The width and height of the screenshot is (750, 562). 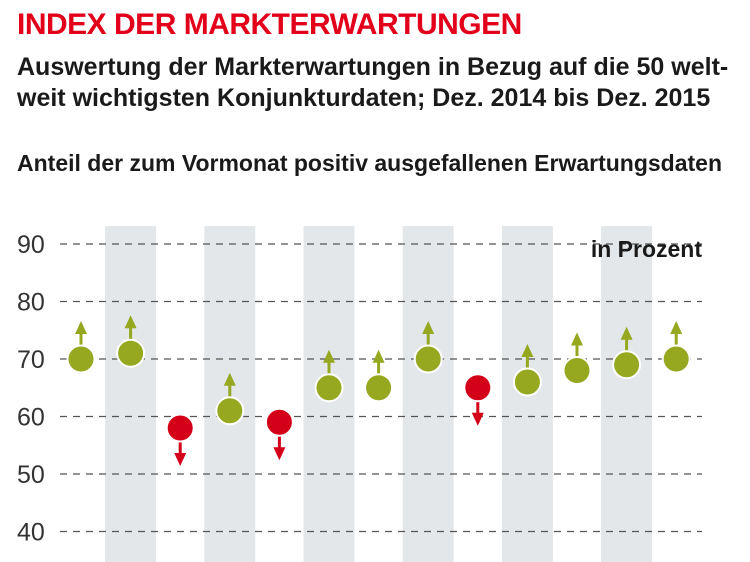 I want to click on y-tick-label: 50, so click(x=31, y=475).